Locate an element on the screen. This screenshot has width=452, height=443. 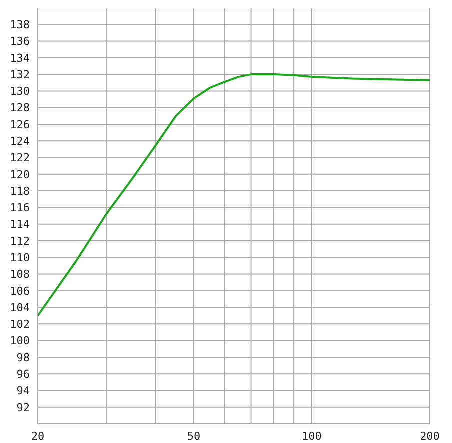
y-tick-label: 122 is located at coordinates (20, 158).